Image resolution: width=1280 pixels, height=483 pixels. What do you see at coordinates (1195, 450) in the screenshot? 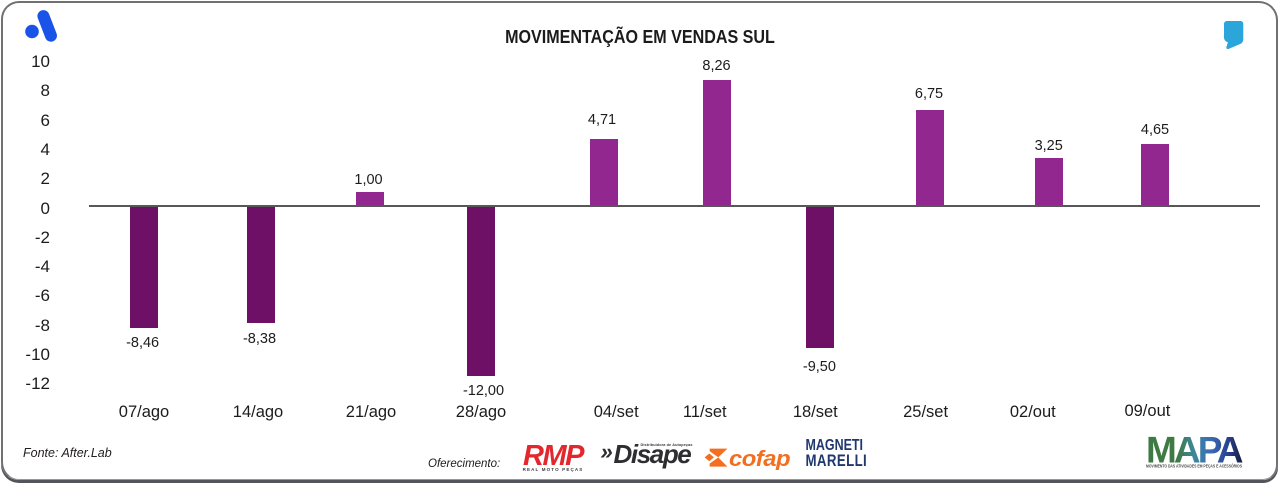
I see `svg-text: MAPA` at bounding box center [1195, 450].